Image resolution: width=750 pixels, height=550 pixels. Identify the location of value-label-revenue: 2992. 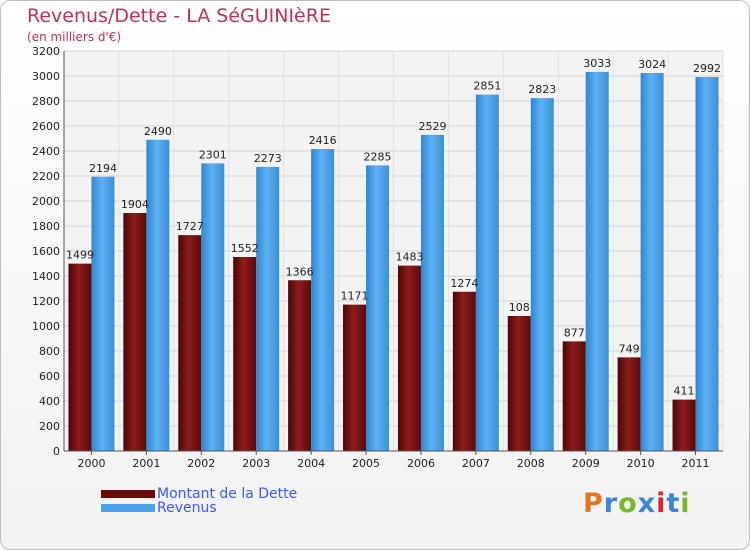
(707, 68).